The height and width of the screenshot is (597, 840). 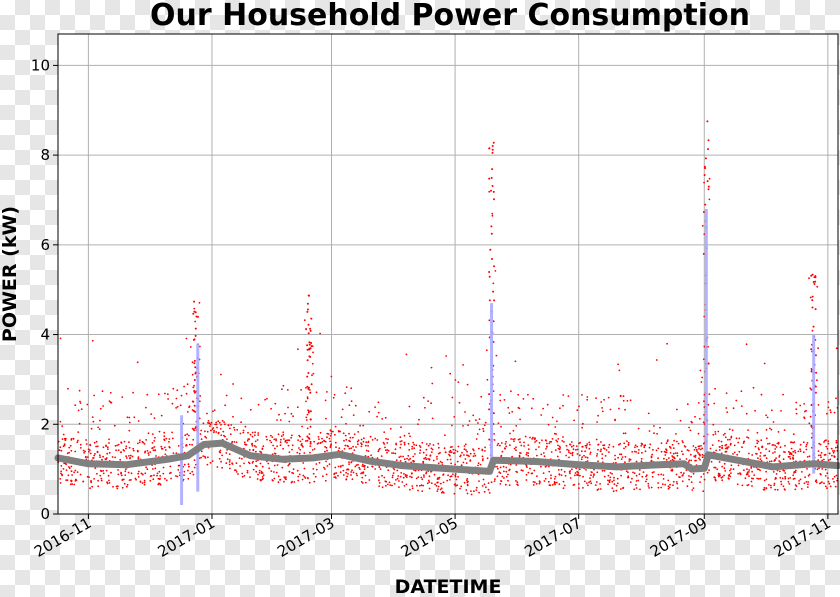 I want to click on y-tick-label: 8, so click(x=45, y=155).